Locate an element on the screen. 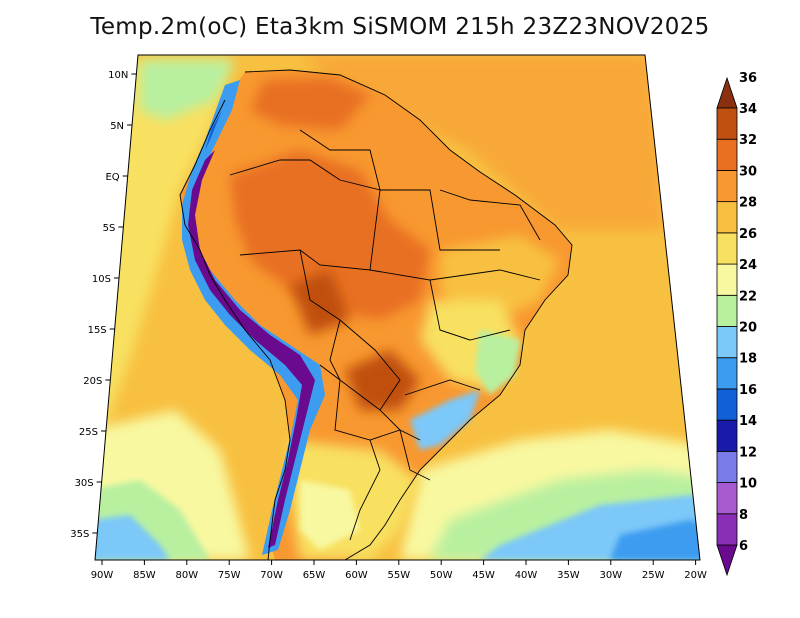  lon-label: 80W is located at coordinates (186, 575).